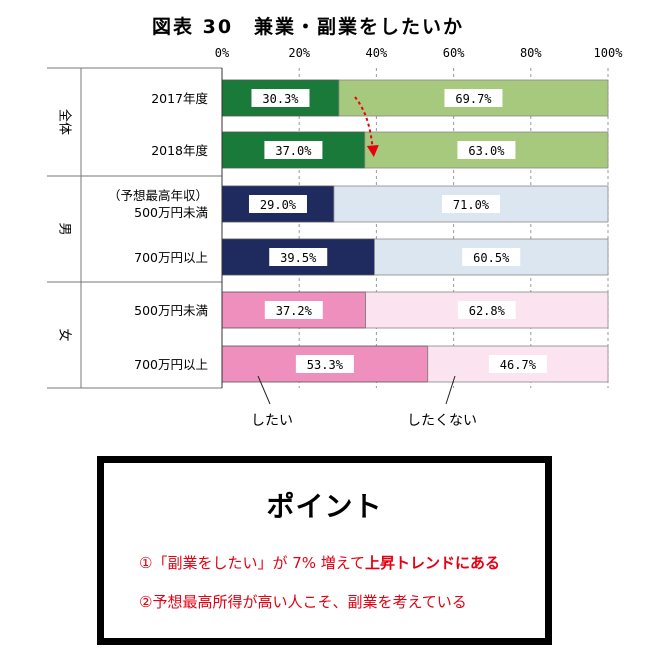  I want to click on data-label-not-want: 46.7%, so click(518, 365).